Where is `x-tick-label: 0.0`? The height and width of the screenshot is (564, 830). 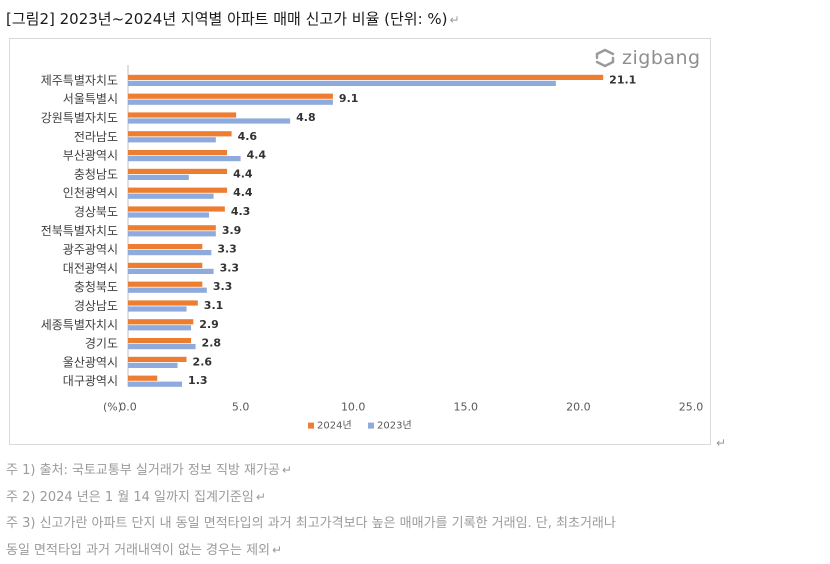 x-tick-label: 0.0 is located at coordinates (128, 407).